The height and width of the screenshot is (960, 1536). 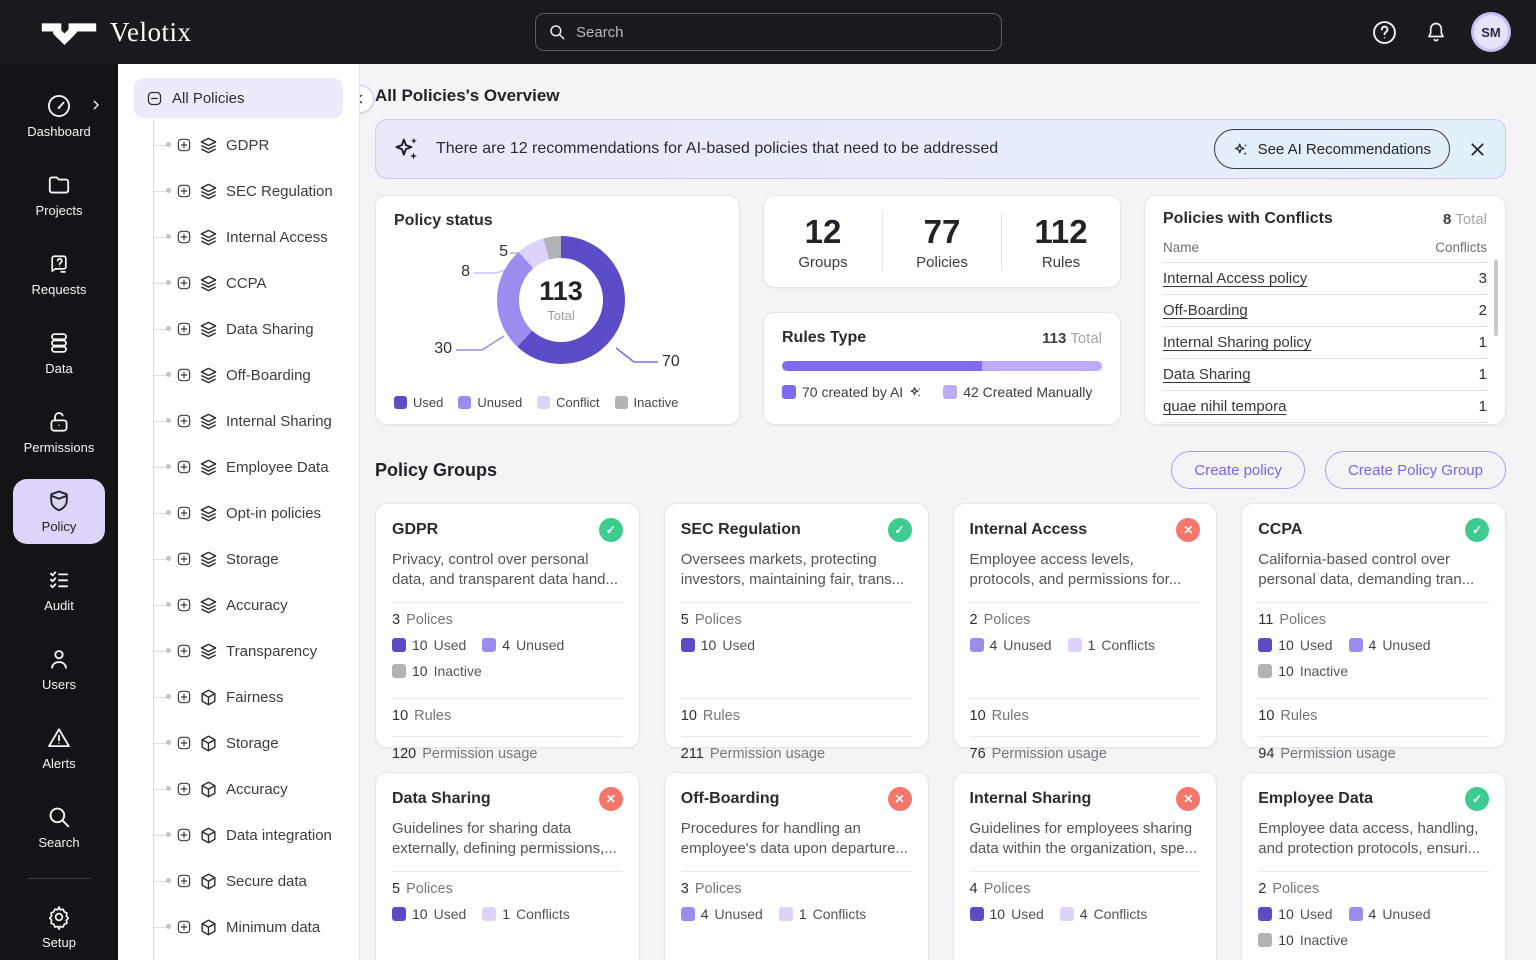 What do you see at coordinates (238, 835) in the screenshot?
I see `tree-item: Data integration` at bounding box center [238, 835].